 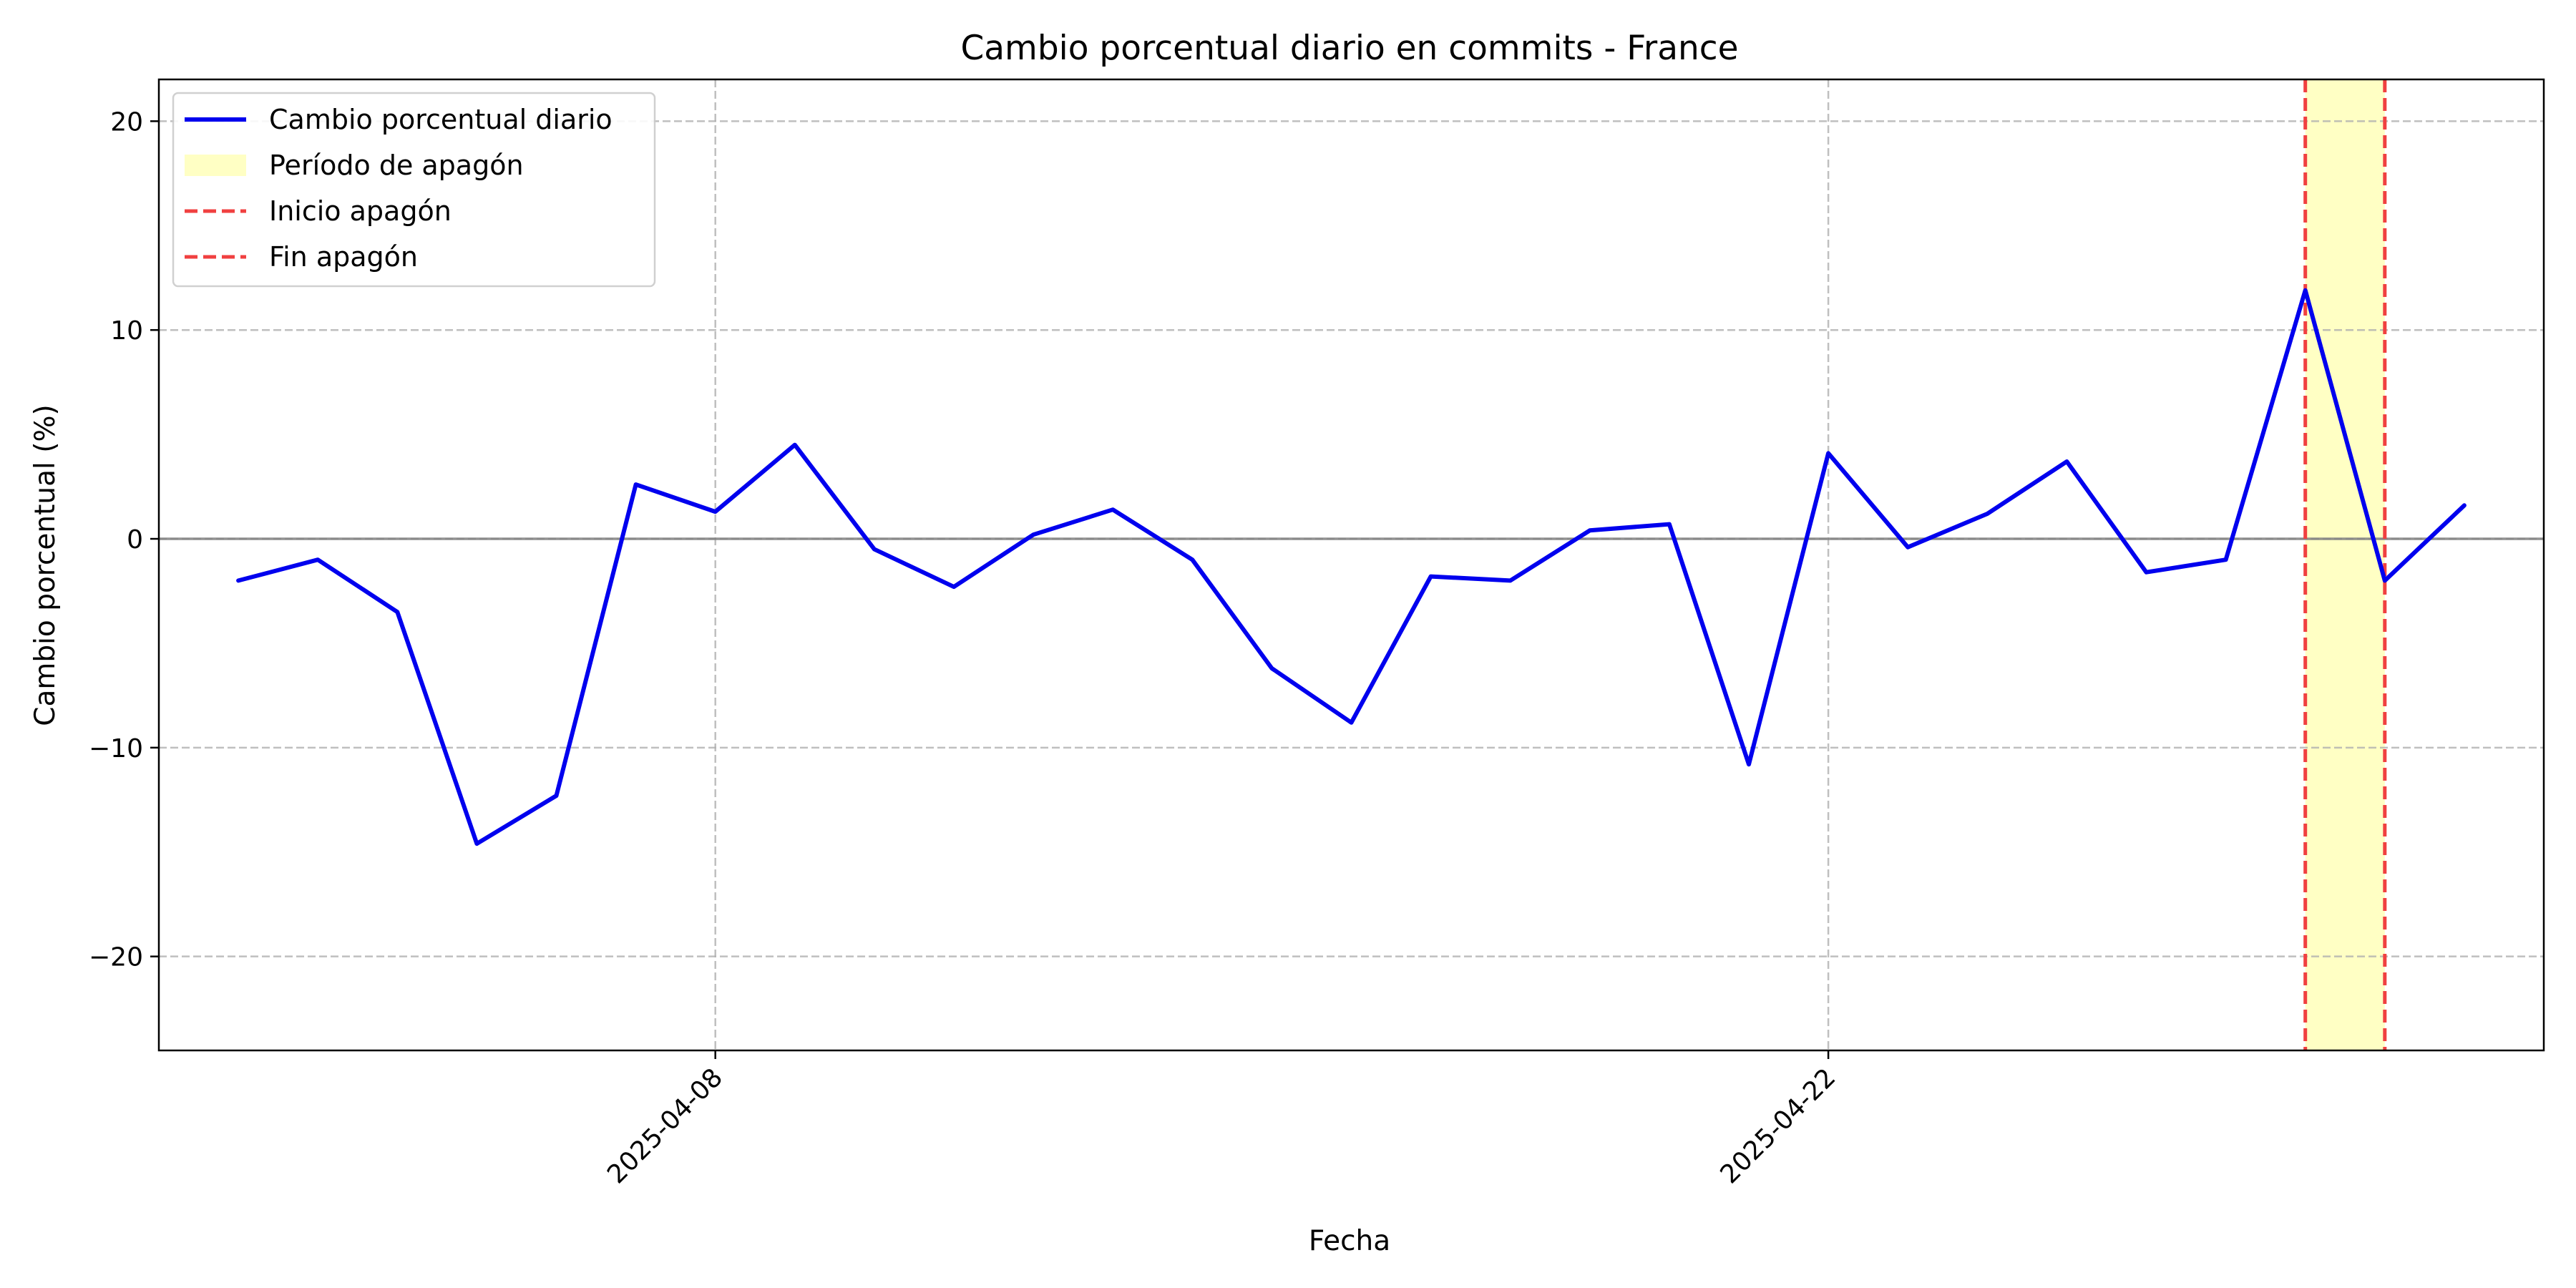 What do you see at coordinates (343, 257) in the screenshot?
I see `legend-label: Fin apagón` at bounding box center [343, 257].